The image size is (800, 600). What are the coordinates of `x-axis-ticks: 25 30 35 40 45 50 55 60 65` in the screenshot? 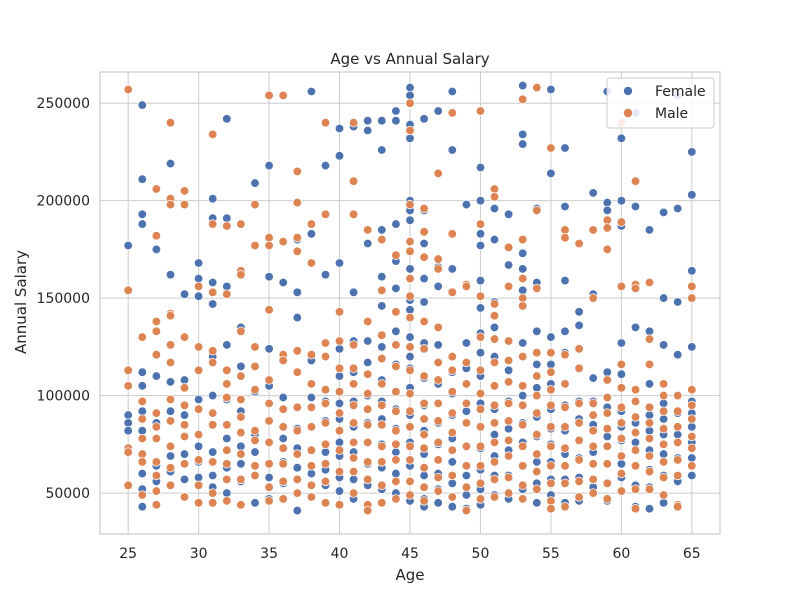 It's located at (409, 554).